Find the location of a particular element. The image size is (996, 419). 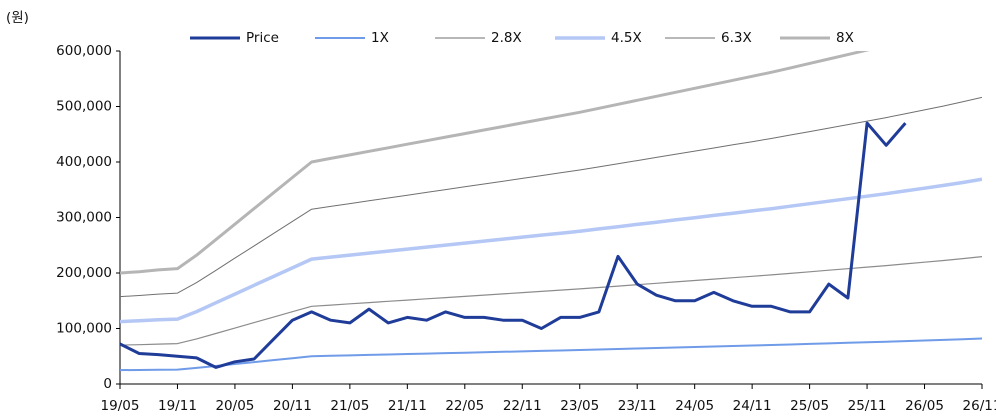

x-tick-label: 22/11 is located at coordinates (522, 406).